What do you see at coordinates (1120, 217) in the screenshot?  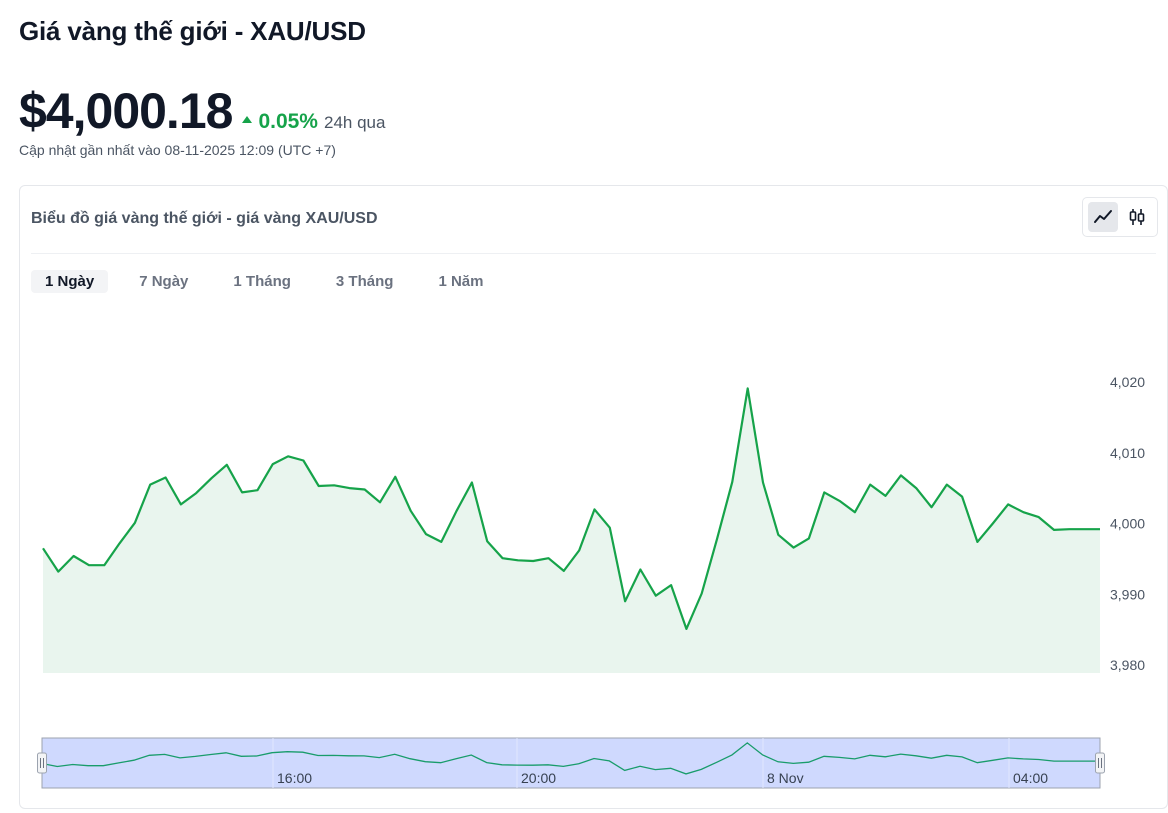 I see `chart-type-toggle` at bounding box center [1120, 217].